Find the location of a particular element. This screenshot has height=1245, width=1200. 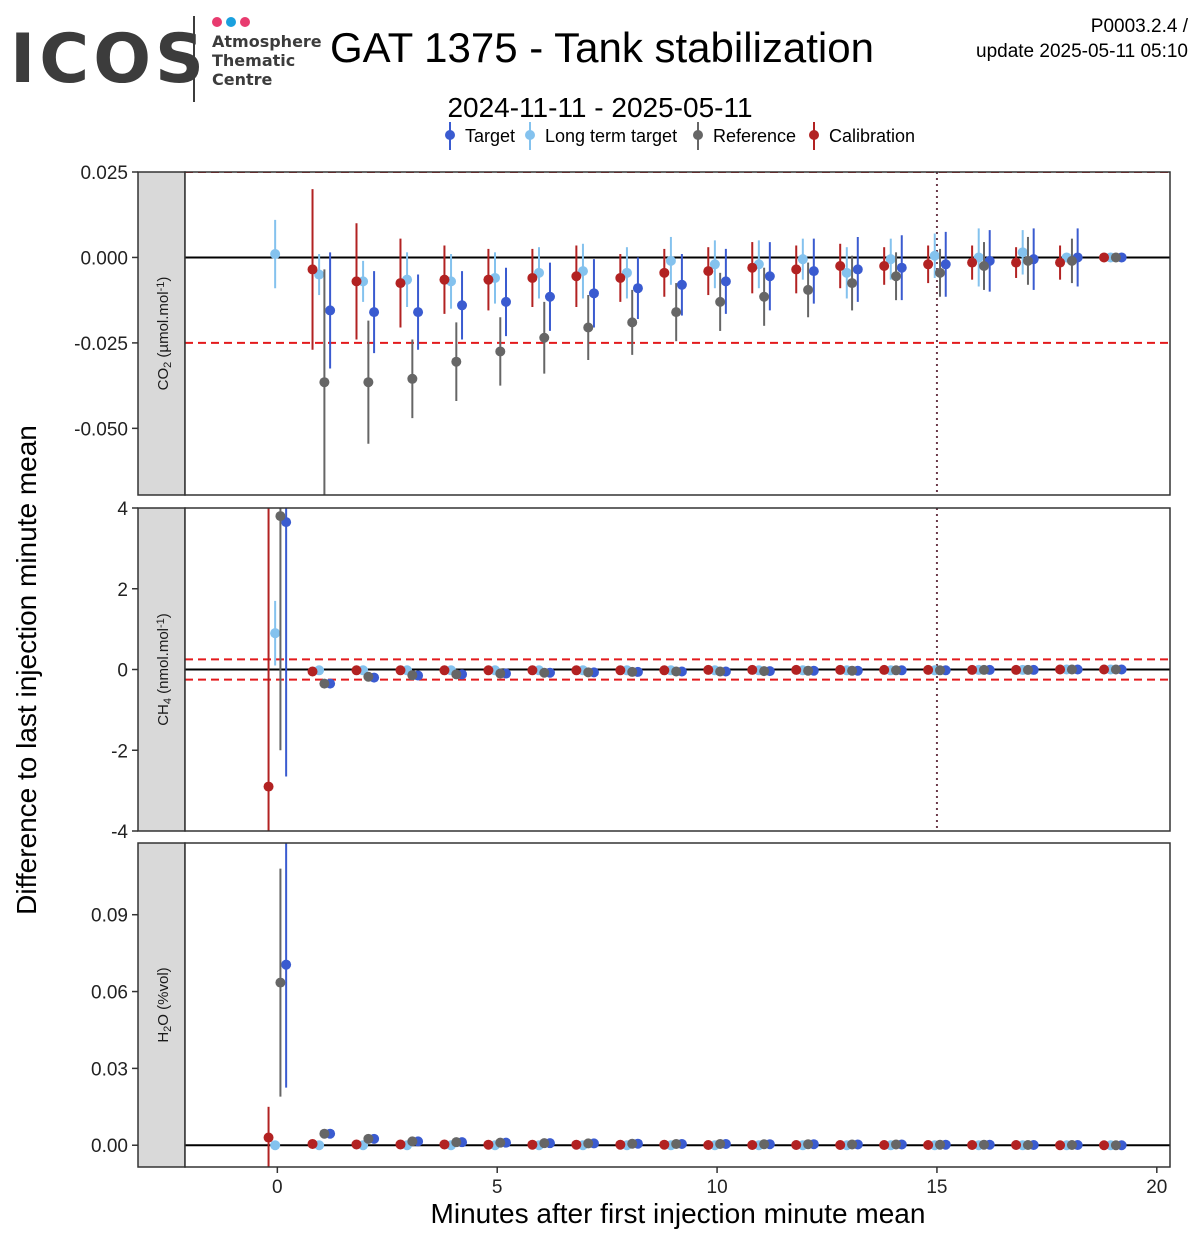

series-target is located at coordinates (726, 298).